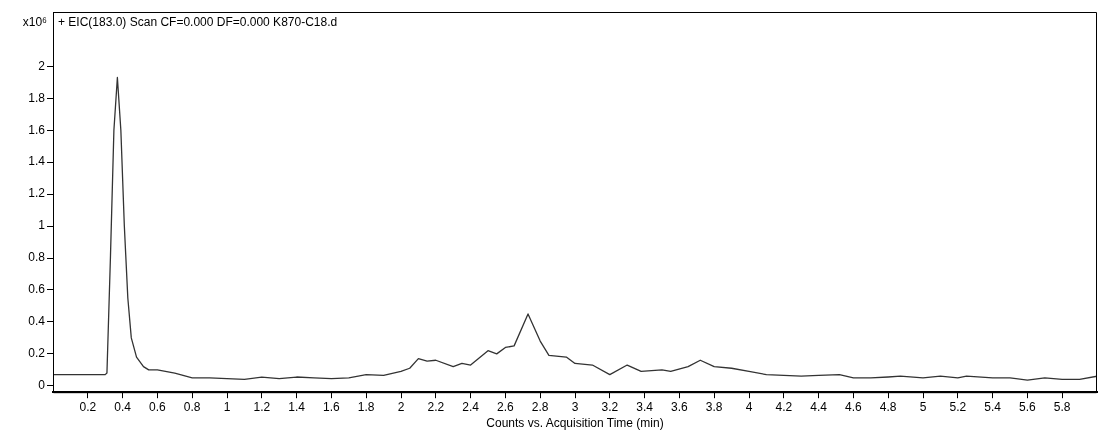  What do you see at coordinates (37, 289) in the screenshot?
I see `y-tick-label: 0.6` at bounding box center [37, 289].